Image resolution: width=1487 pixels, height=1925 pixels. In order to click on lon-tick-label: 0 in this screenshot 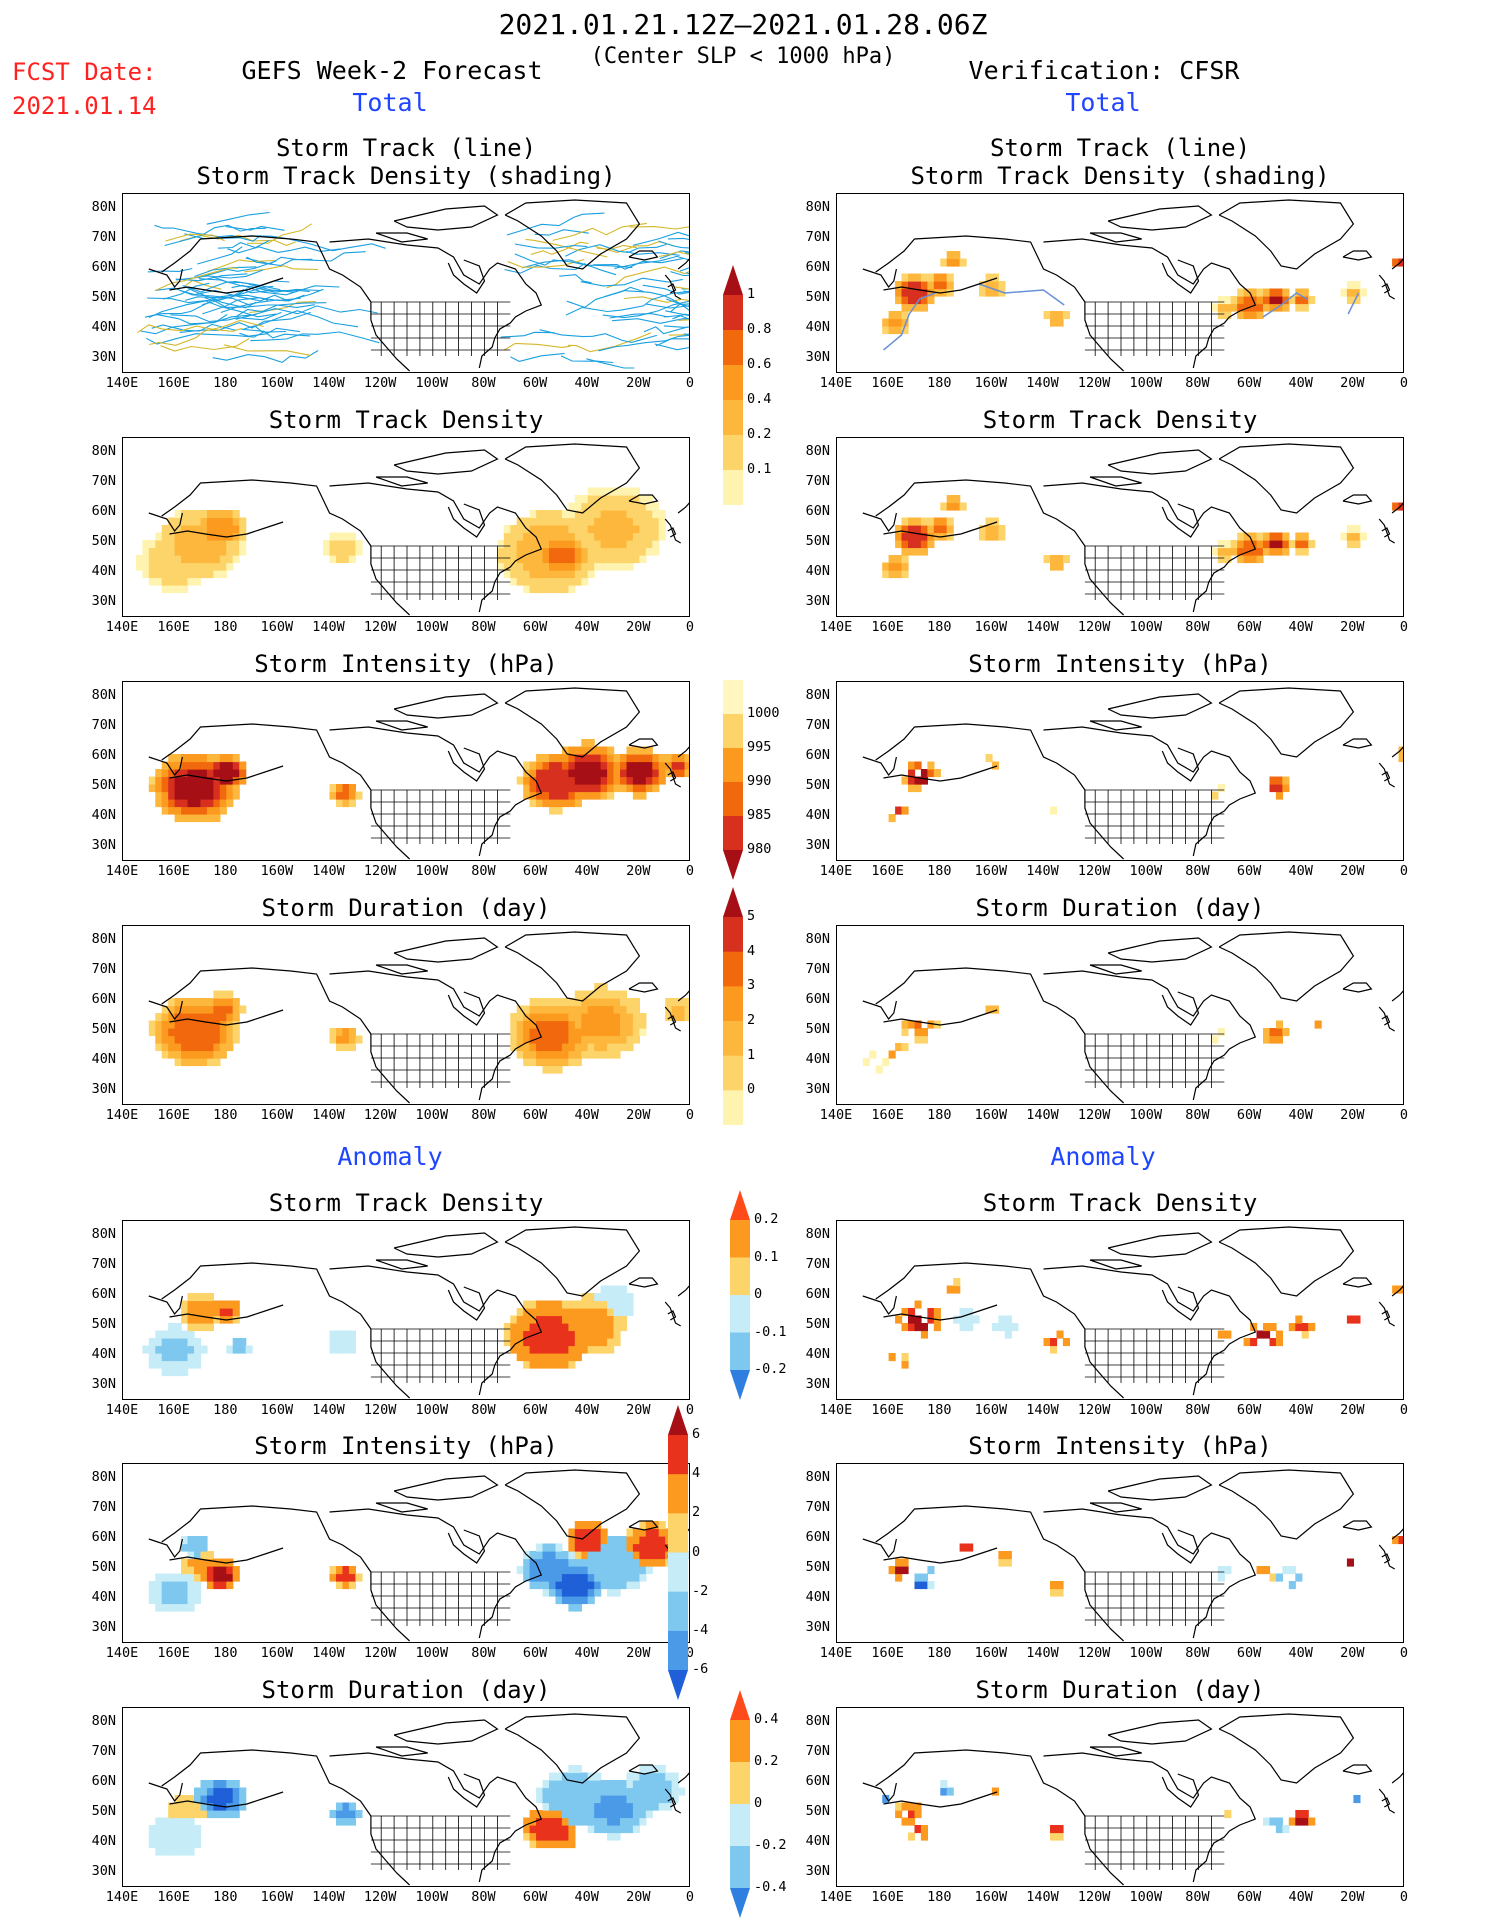, I will do `click(690, 1115)`.